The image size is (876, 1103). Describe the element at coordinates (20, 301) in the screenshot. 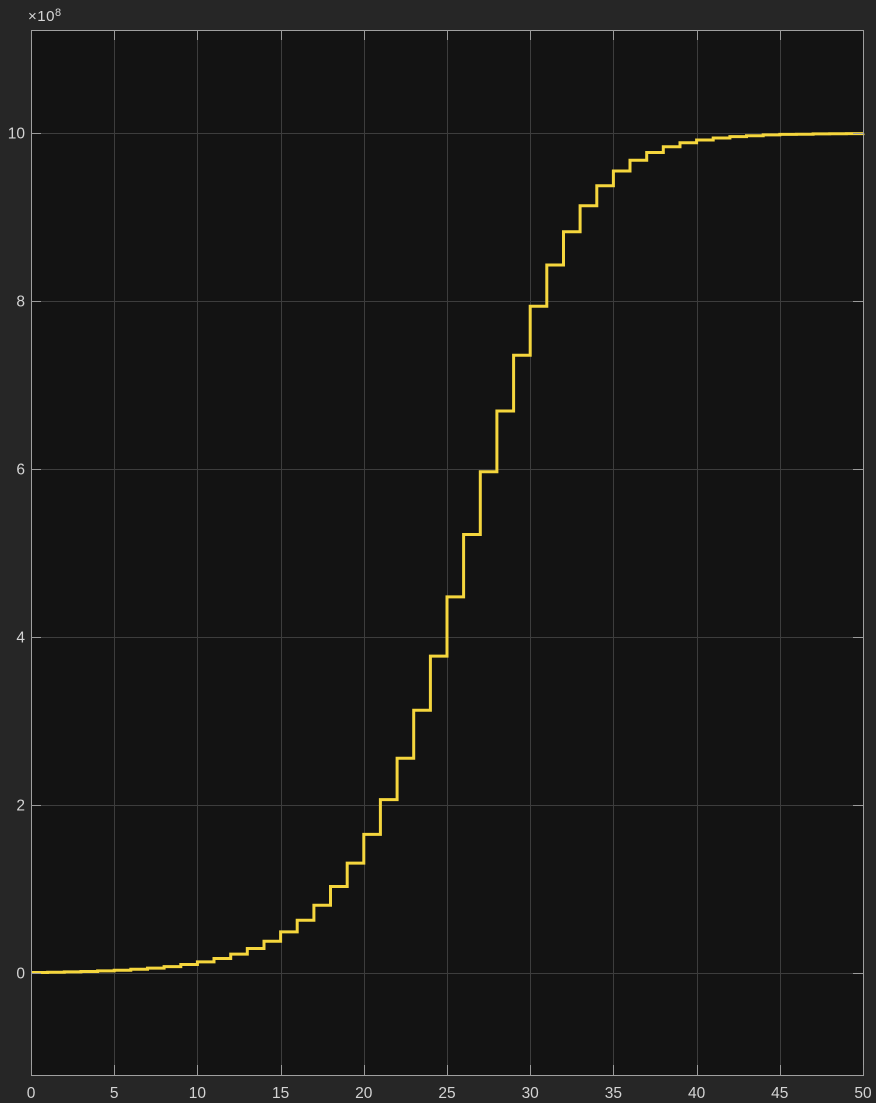

I see `y-tick-label: 8` at that location.